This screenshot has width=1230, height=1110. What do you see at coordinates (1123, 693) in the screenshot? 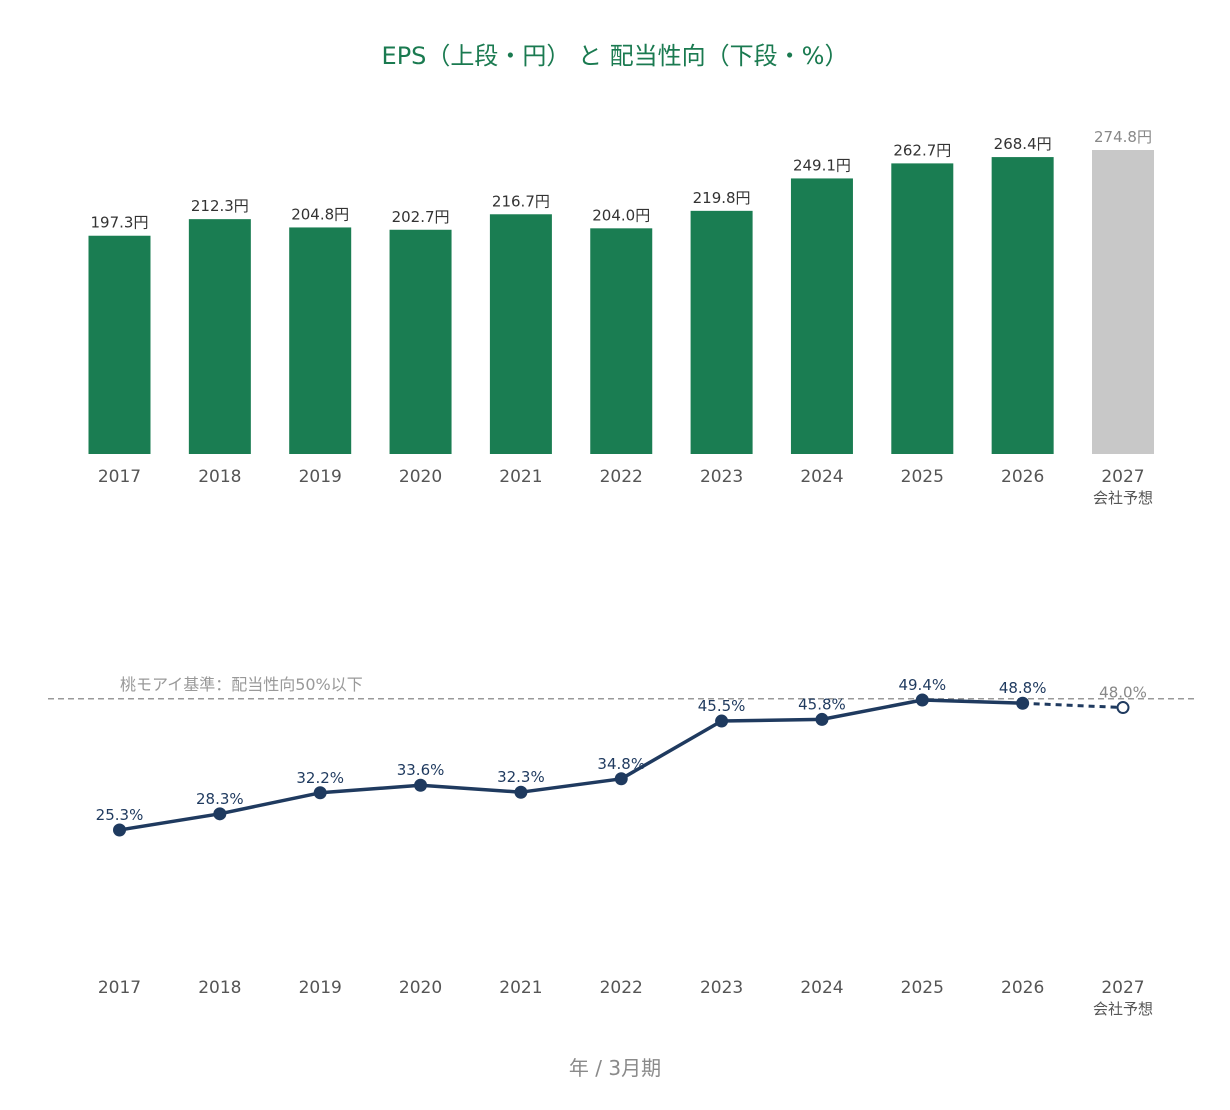
I see `payout-label-2027: 48.0%` at bounding box center [1123, 693].